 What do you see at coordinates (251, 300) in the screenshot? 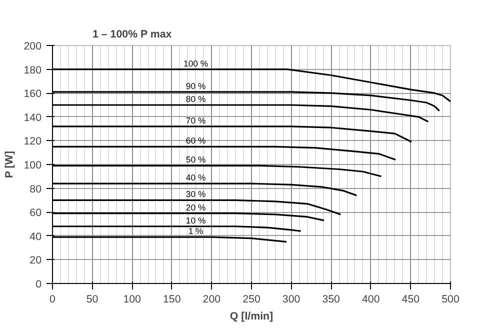
I see `x-tick-label: 250` at bounding box center [251, 300].